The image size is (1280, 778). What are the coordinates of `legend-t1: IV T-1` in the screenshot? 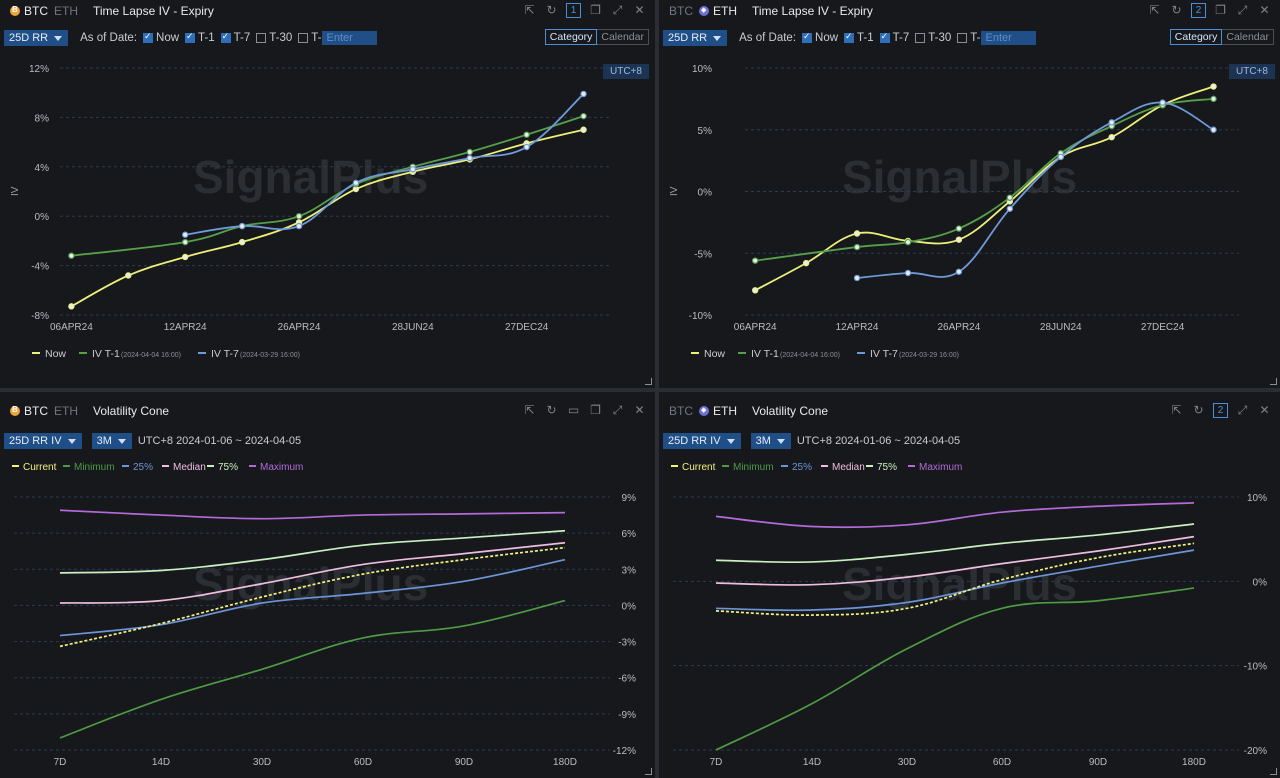 It's located at (106, 354).